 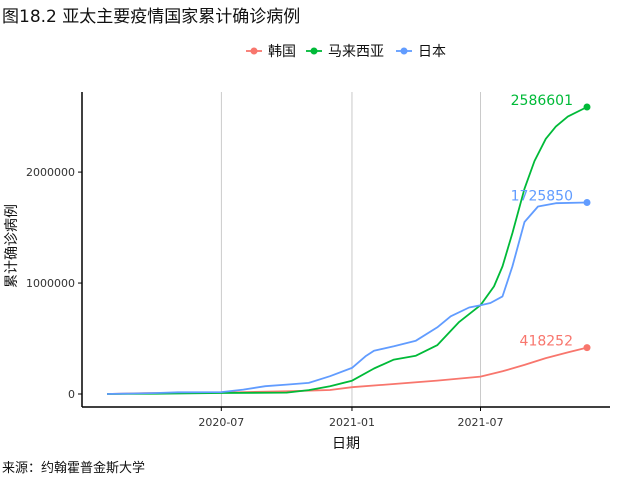 I want to click on figure-title: 图18.2 亚太主要疫情国家累计确诊病例, so click(x=151, y=17).